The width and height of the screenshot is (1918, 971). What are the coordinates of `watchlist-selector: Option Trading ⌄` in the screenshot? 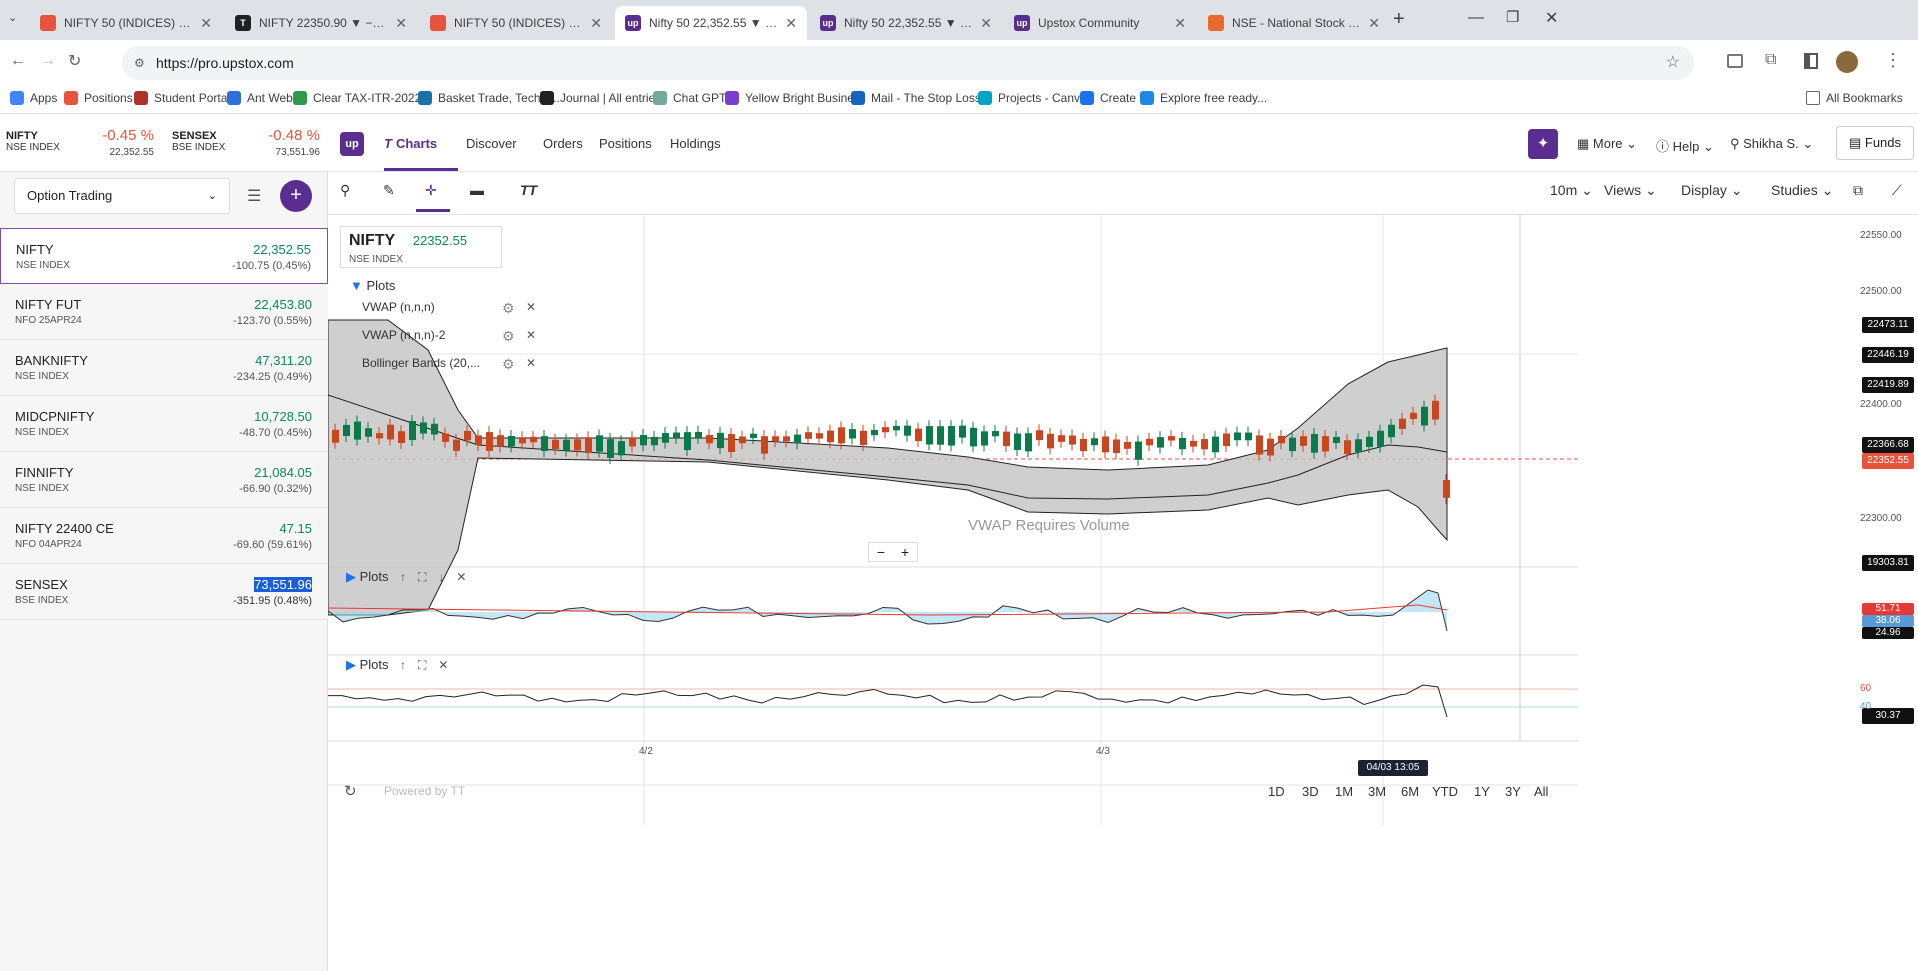 It's located at (122, 196).